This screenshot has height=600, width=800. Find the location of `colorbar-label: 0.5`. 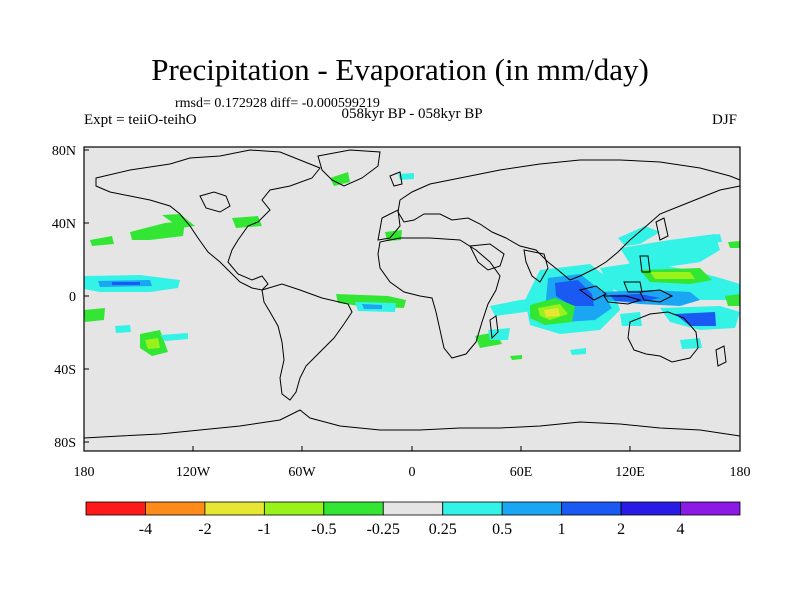

colorbar-label: 0.5 is located at coordinates (502, 529).